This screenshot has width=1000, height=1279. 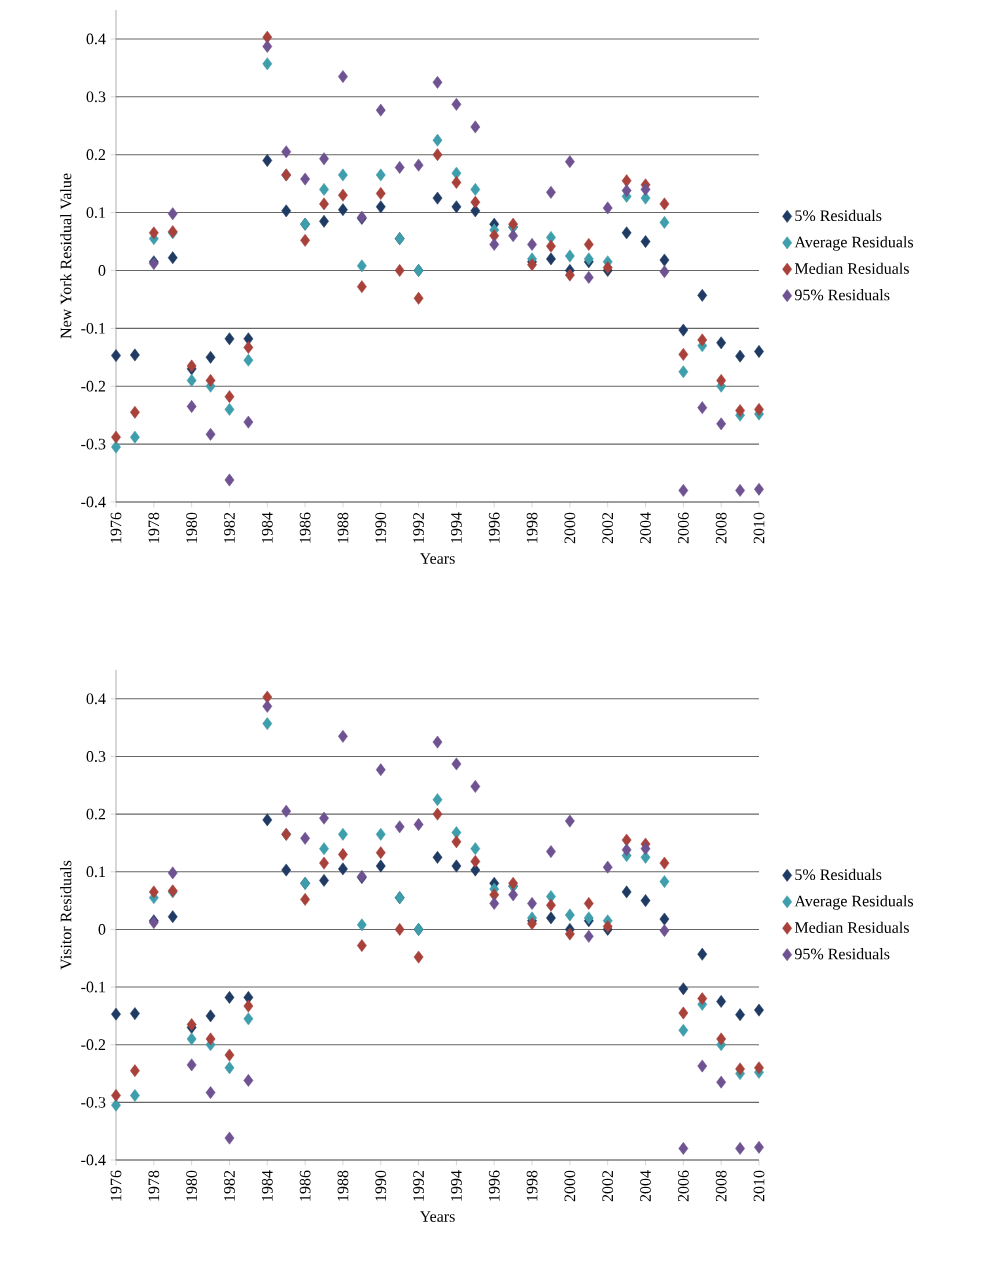 What do you see at coordinates (66, 256) in the screenshot?
I see `y-axis-title: New York Residual Value` at bounding box center [66, 256].